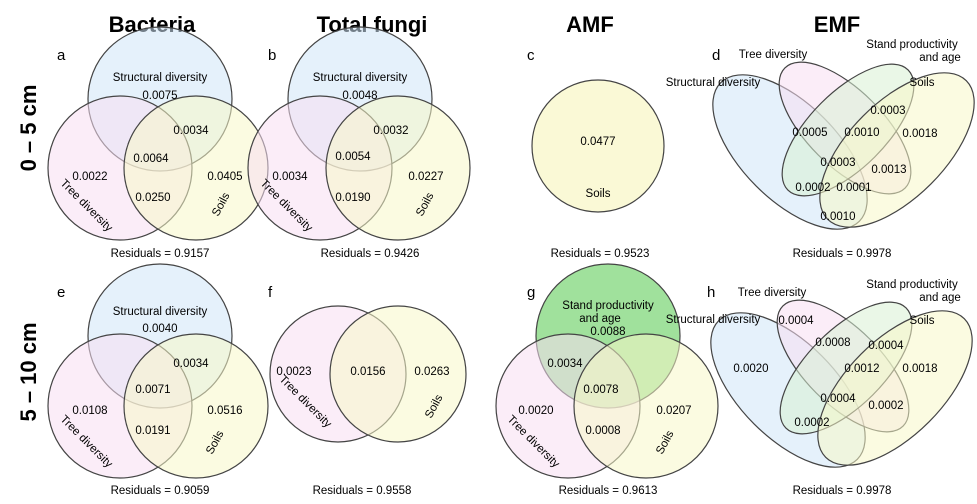 The image size is (977, 504). What do you see at coordinates (600, 254) in the screenshot?
I see `residuals: Residuals = 0.9523` at bounding box center [600, 254].